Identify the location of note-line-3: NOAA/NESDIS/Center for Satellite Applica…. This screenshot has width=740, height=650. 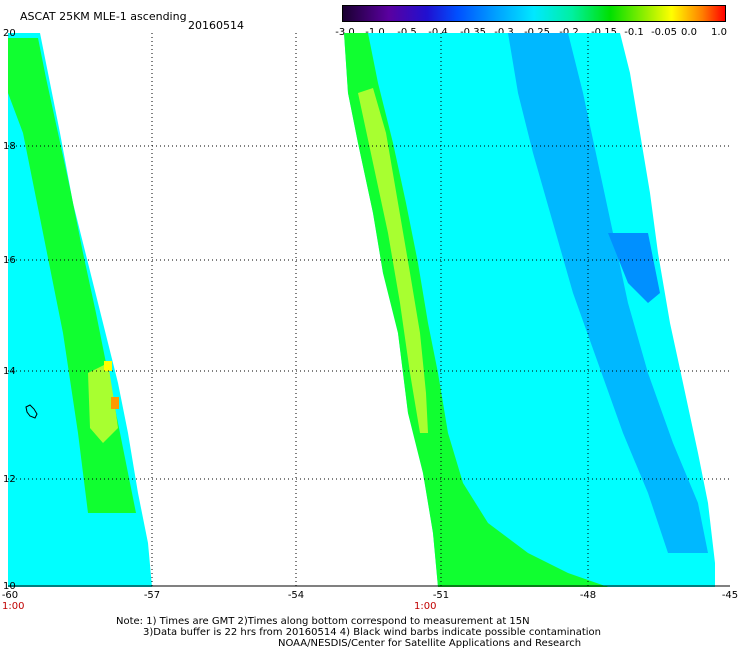
(430, 643).